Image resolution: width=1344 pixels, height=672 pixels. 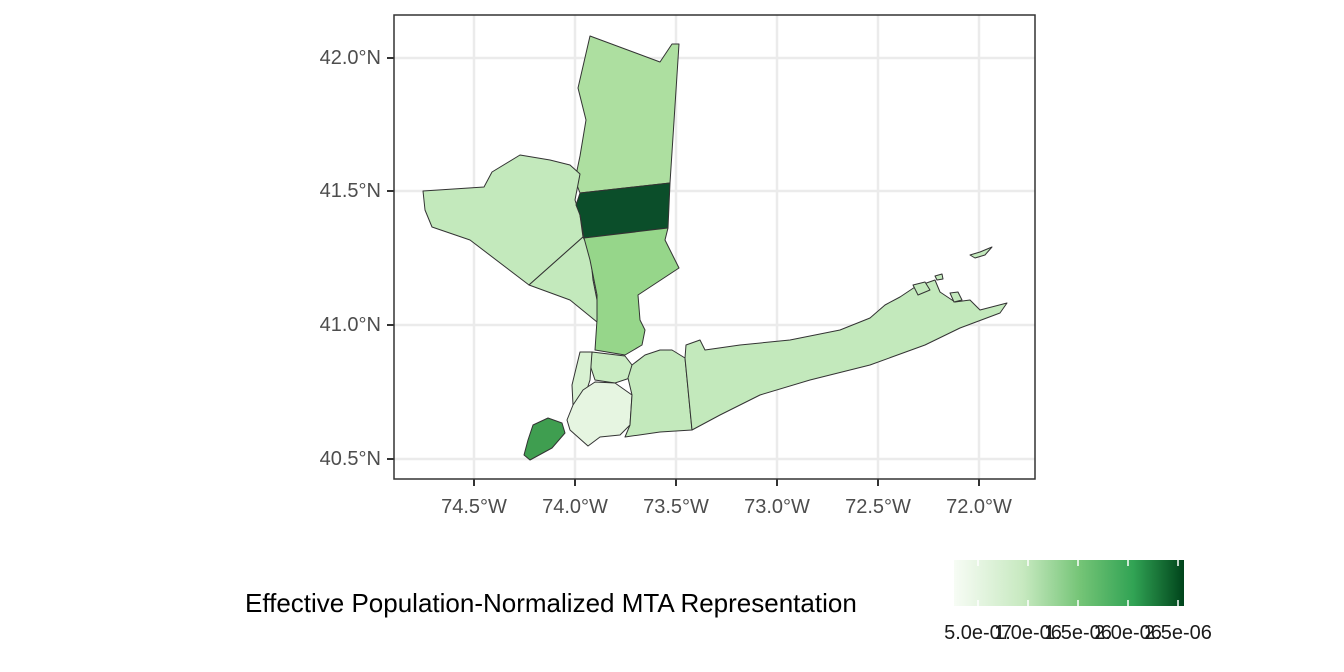 What do you see at coordinates (544, 439) in the screenshot?
I see `county-richmond` at bounding box center [544, 439].